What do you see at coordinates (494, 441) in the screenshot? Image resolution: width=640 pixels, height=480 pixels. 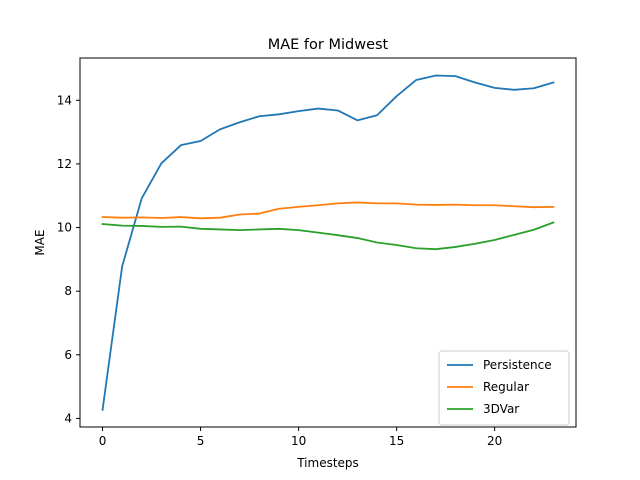 I see `x-tick-label: 20` at bounding box center [494, 441].